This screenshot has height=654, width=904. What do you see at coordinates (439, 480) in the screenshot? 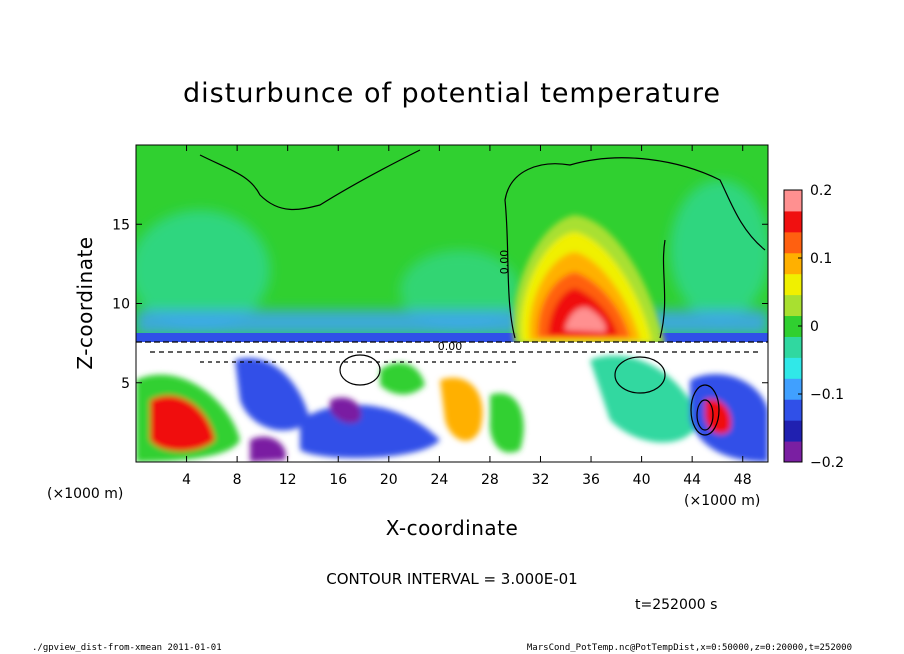
I see `x-tick-label: 24` at bounding box center [439, 480].